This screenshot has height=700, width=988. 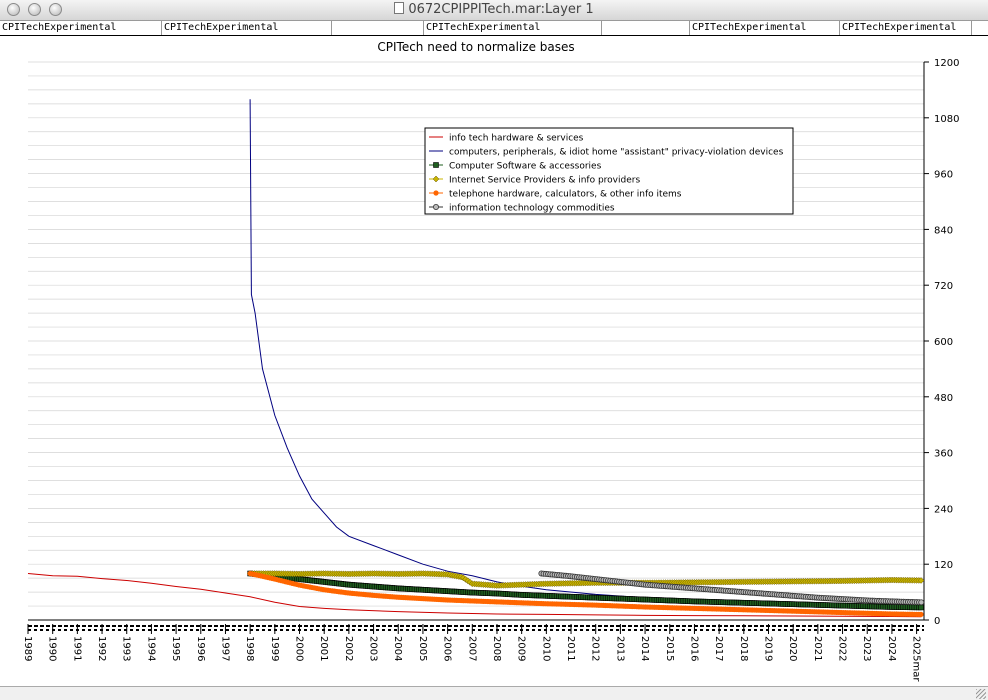 What do you see at coordinates (619, 648) in the screenshot?
I see `x-tick-label: 2013` at bounding box center [619, 648].